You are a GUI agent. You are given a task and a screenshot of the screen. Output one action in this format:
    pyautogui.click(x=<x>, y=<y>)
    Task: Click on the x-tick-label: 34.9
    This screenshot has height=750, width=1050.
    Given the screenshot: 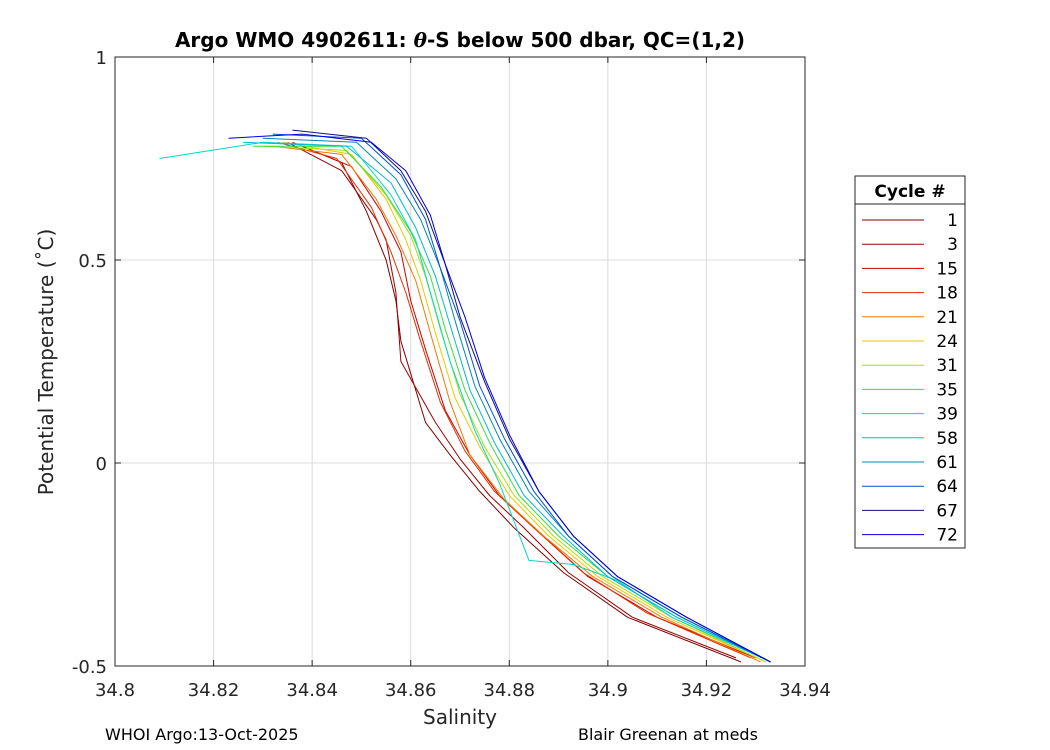 What is the action you would take?
    pyautogui.click(x=608, y=690)
    